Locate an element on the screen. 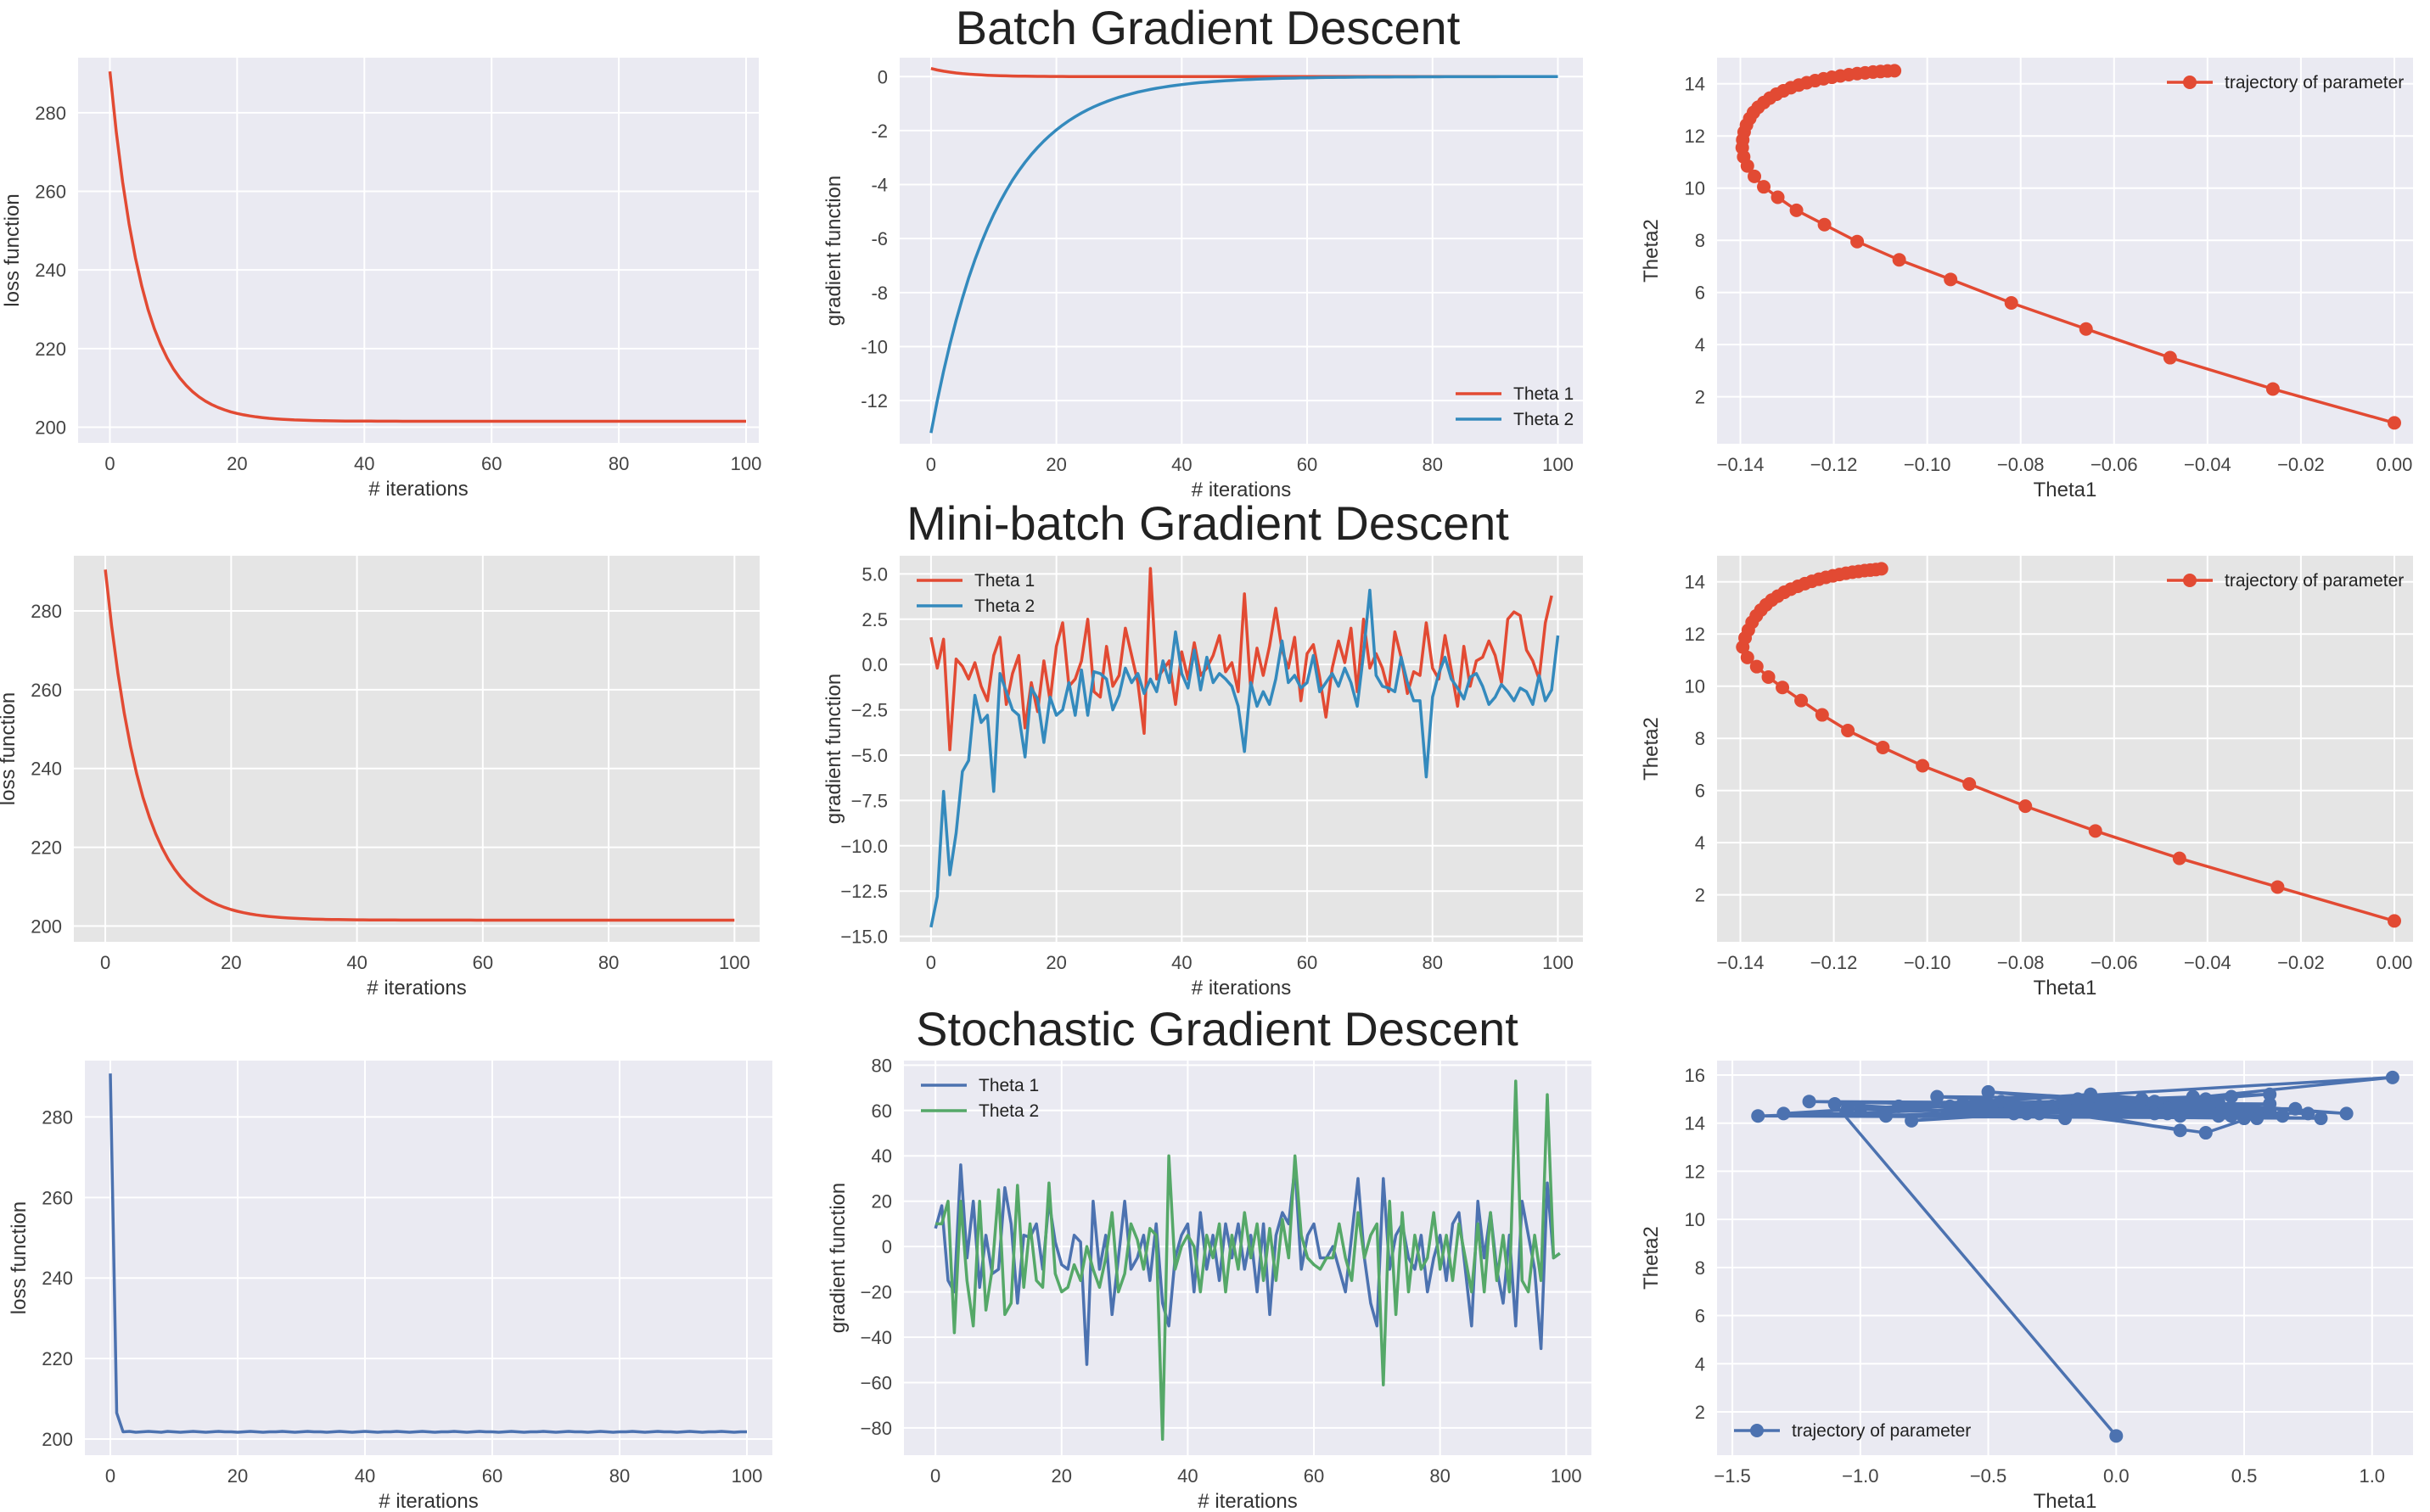 Image resolution: width=2430 pixels, height=1512 pixels. legend-label: trajectory of parameter is located at coordinates (2314, 581).